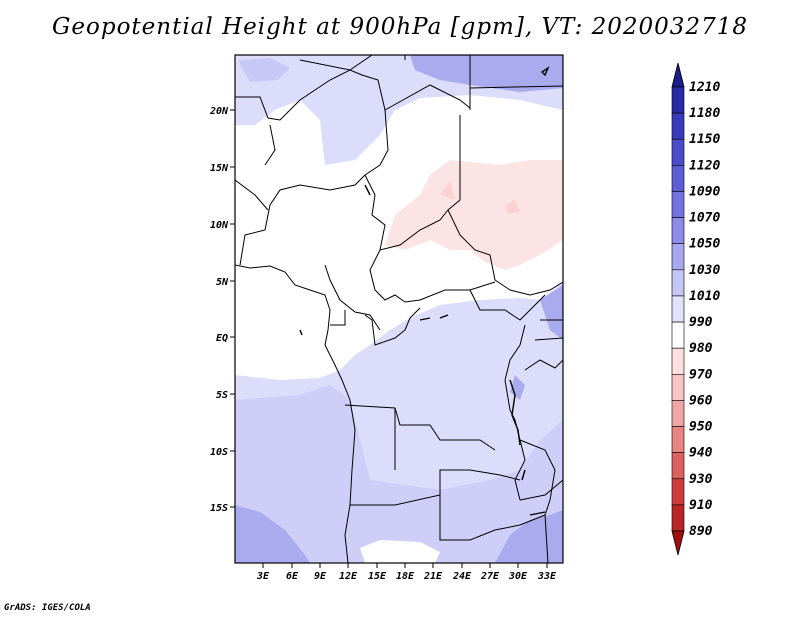 The width and height of the screenshot is (800, 618). I want to click on lat-label: EQ, so click(222, 338).